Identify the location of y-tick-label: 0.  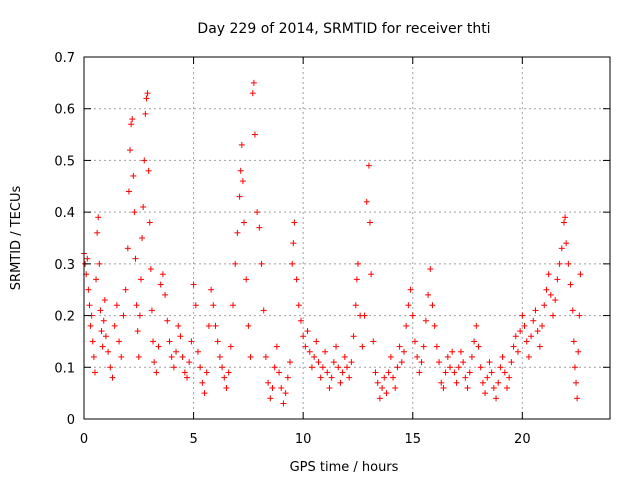
(71, 420).